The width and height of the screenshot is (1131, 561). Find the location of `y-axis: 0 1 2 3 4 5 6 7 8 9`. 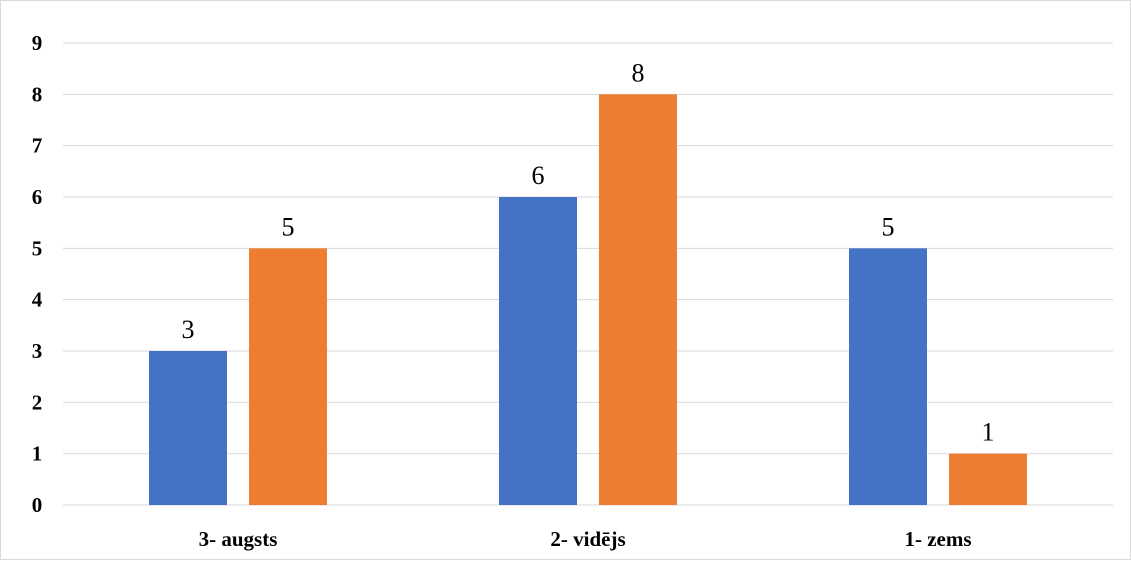

y-axis: 0 1 2 3 4 5 6 7 8 9 is located at coordinates (37, 274).